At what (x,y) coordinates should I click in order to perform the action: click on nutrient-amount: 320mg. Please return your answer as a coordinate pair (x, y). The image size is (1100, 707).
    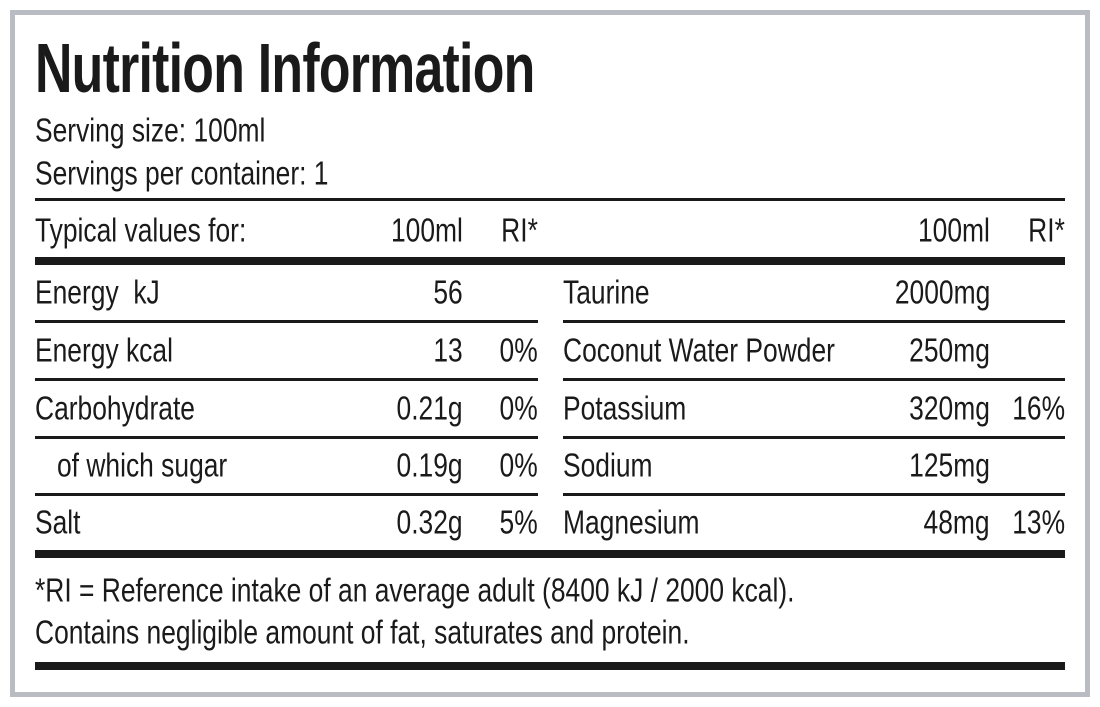
    Looking at the image, I should click on (949, 408).